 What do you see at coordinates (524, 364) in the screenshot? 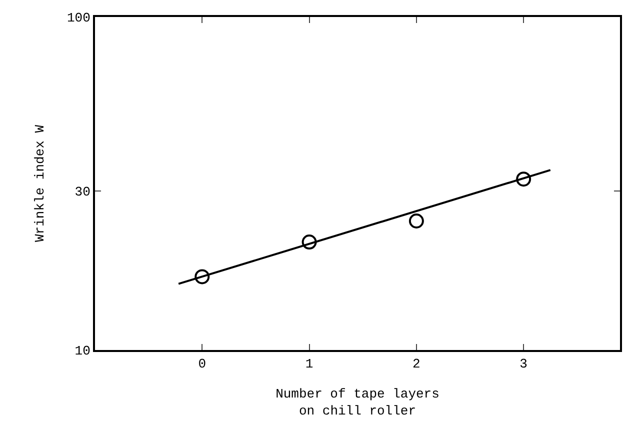
I see `x-tick-label: 3` at bounding box center [524, 364].